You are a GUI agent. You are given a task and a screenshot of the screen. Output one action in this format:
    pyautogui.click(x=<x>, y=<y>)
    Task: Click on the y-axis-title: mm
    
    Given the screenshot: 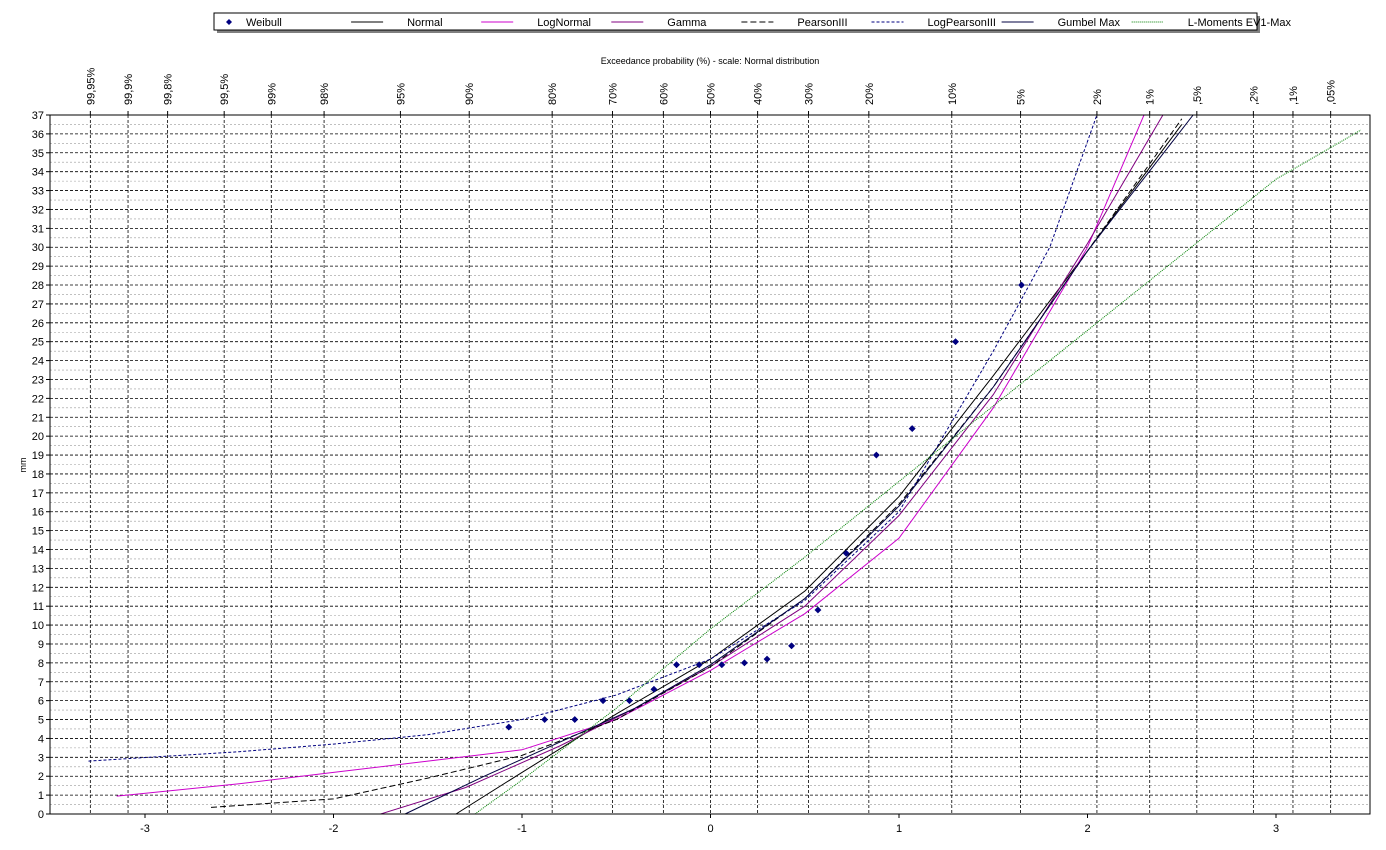 What is the action you would take?
    pyautogui.click(x=23, y=465)
    